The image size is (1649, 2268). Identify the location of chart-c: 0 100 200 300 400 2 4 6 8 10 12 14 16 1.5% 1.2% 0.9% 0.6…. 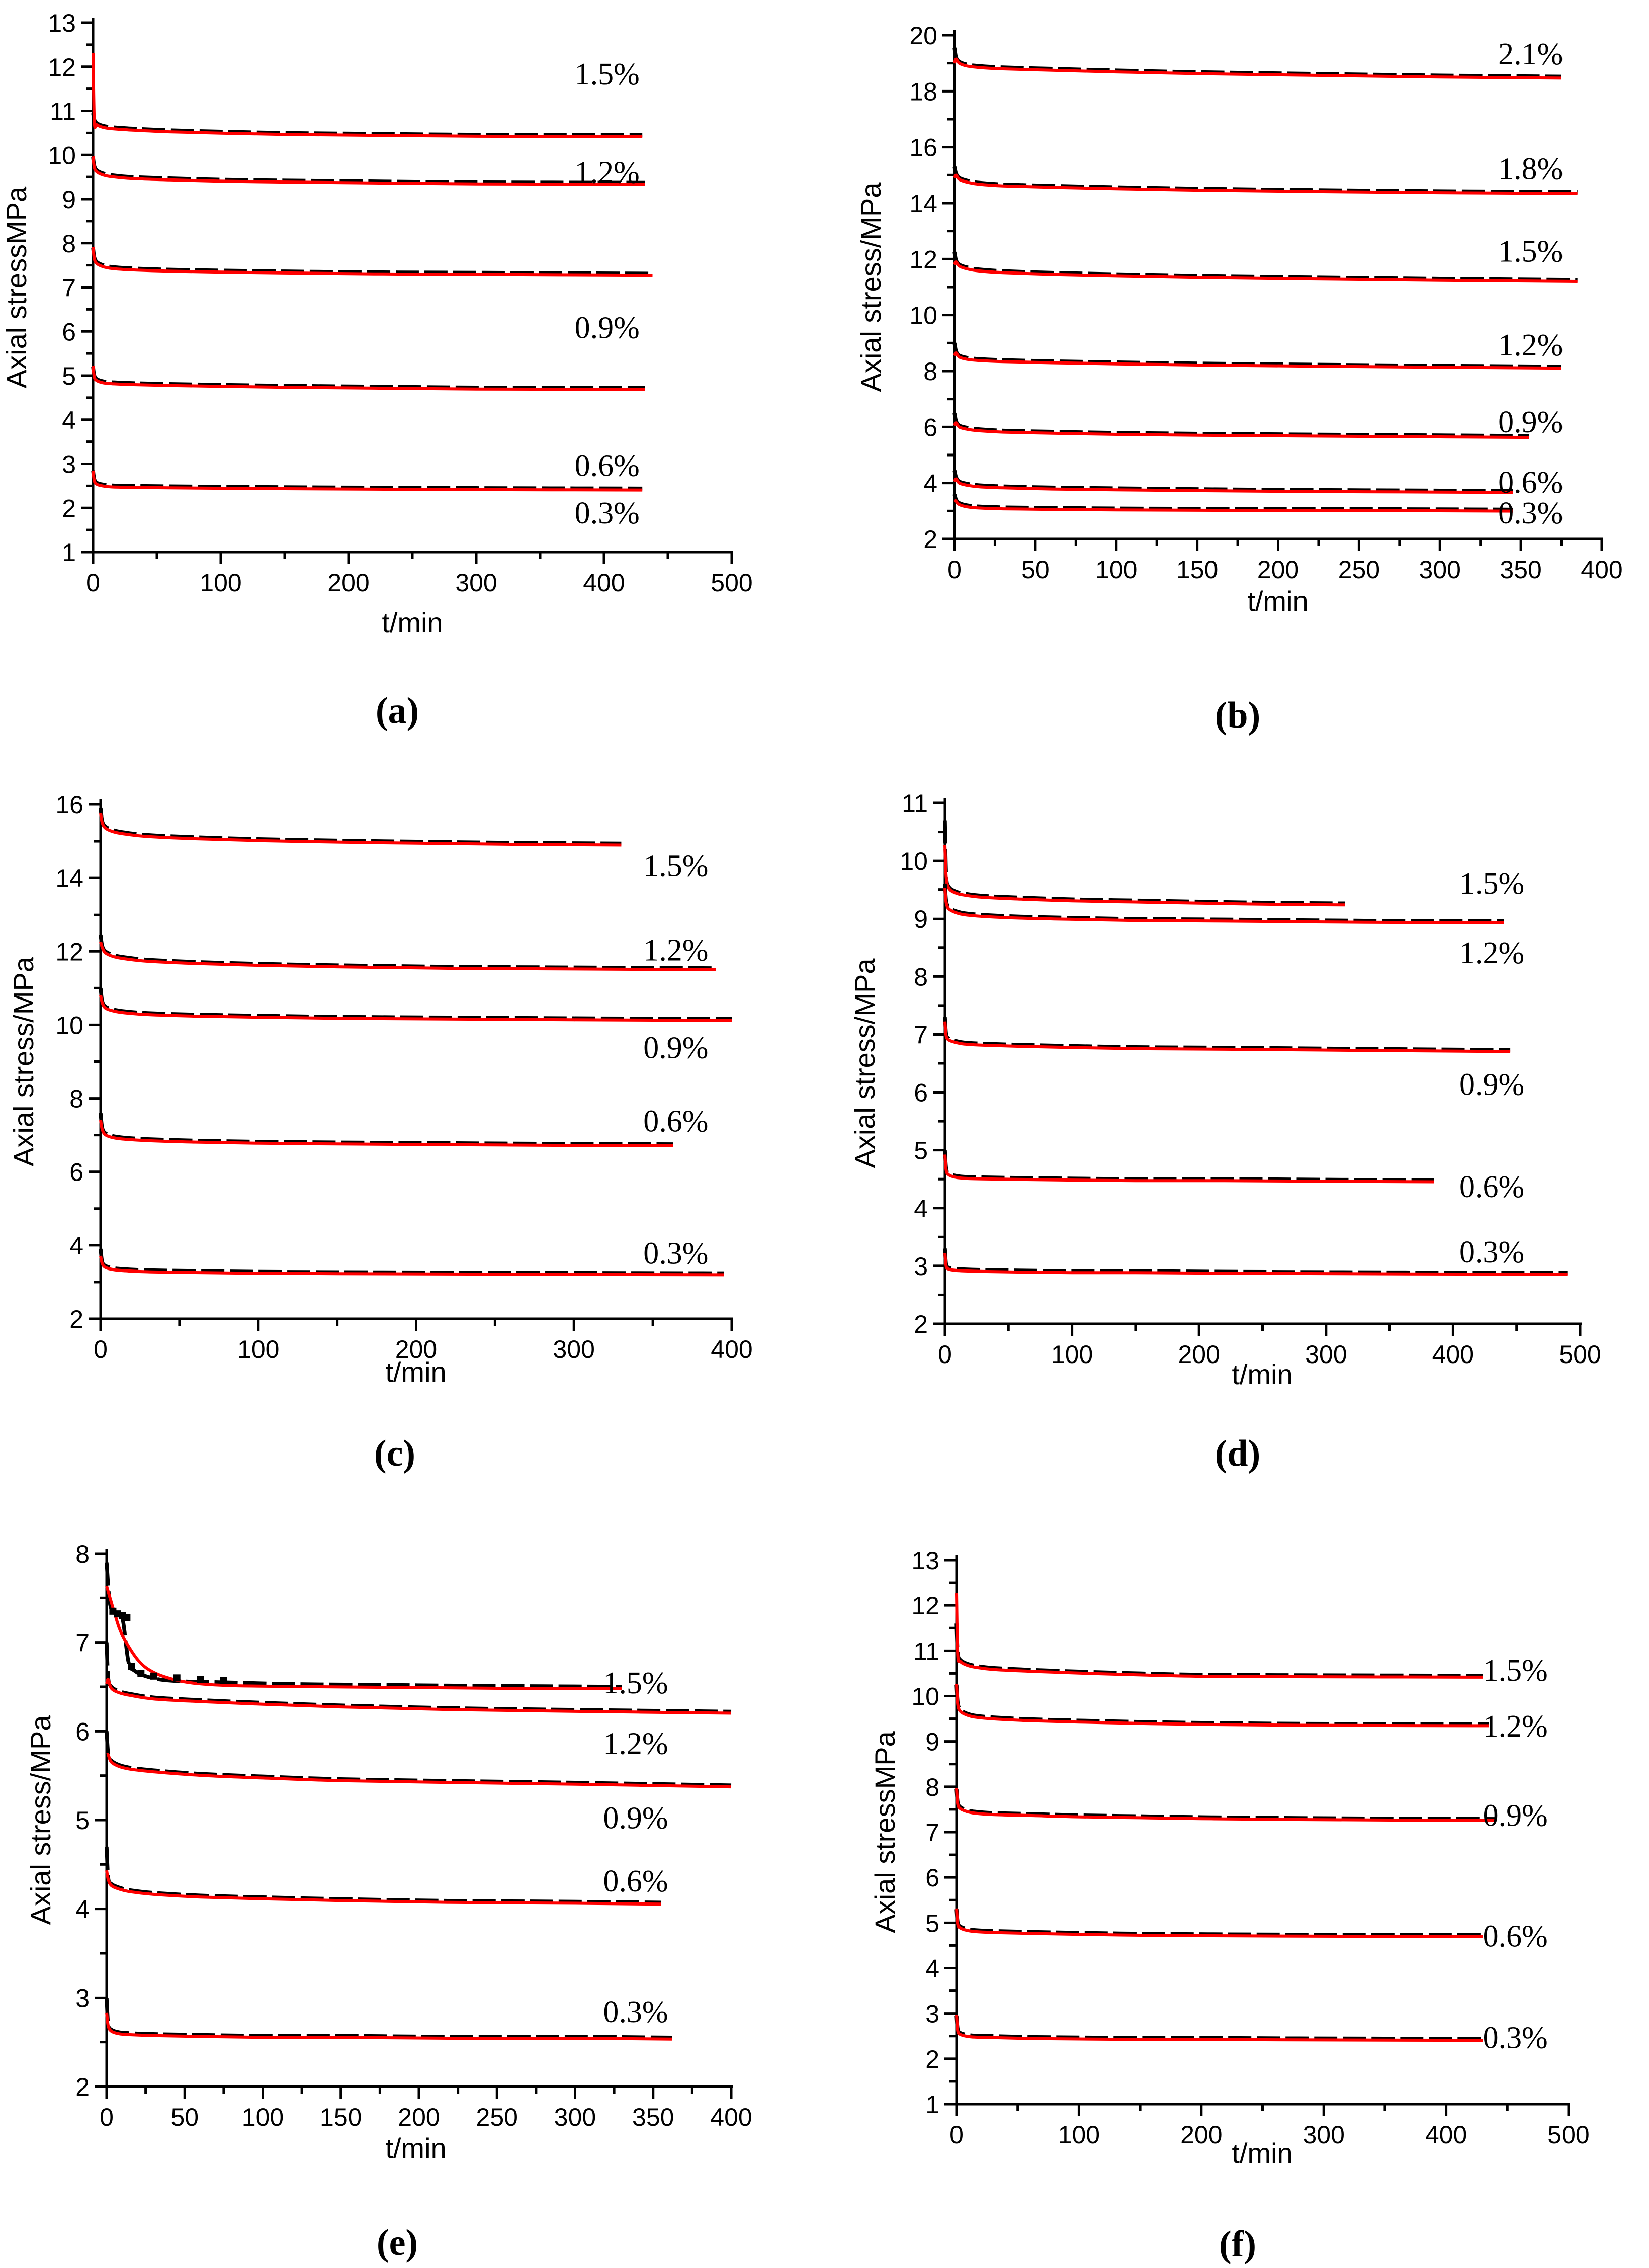
(380, 1133).